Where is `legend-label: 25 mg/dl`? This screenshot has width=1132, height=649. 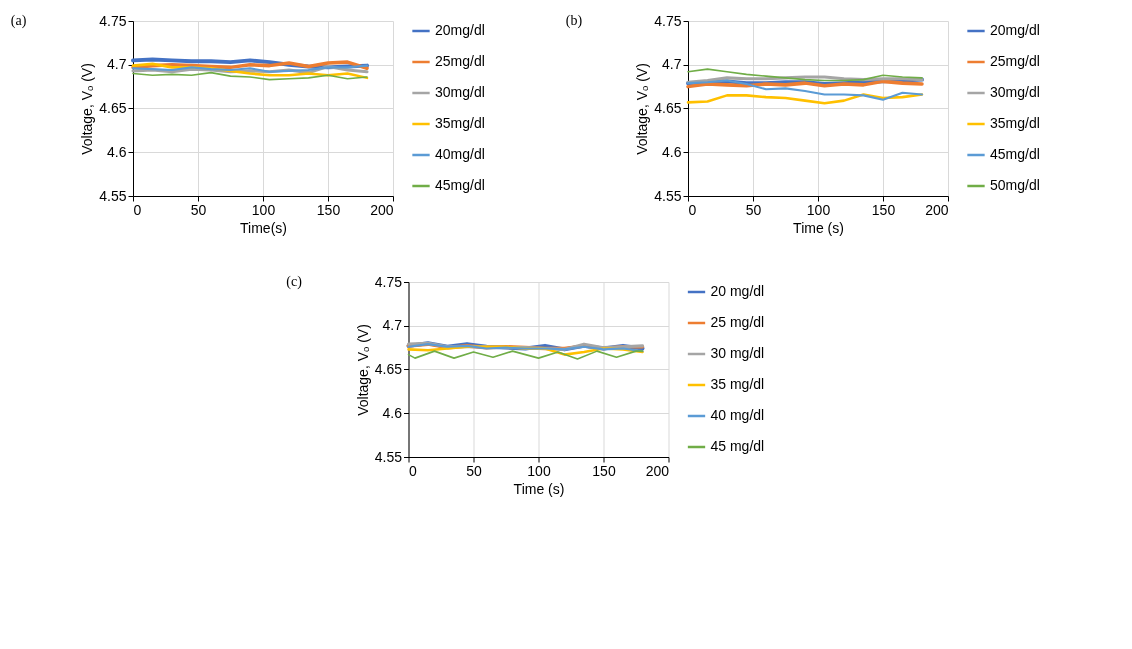
legend-label: 25 mg/dl is located at coordinates (737, 322).